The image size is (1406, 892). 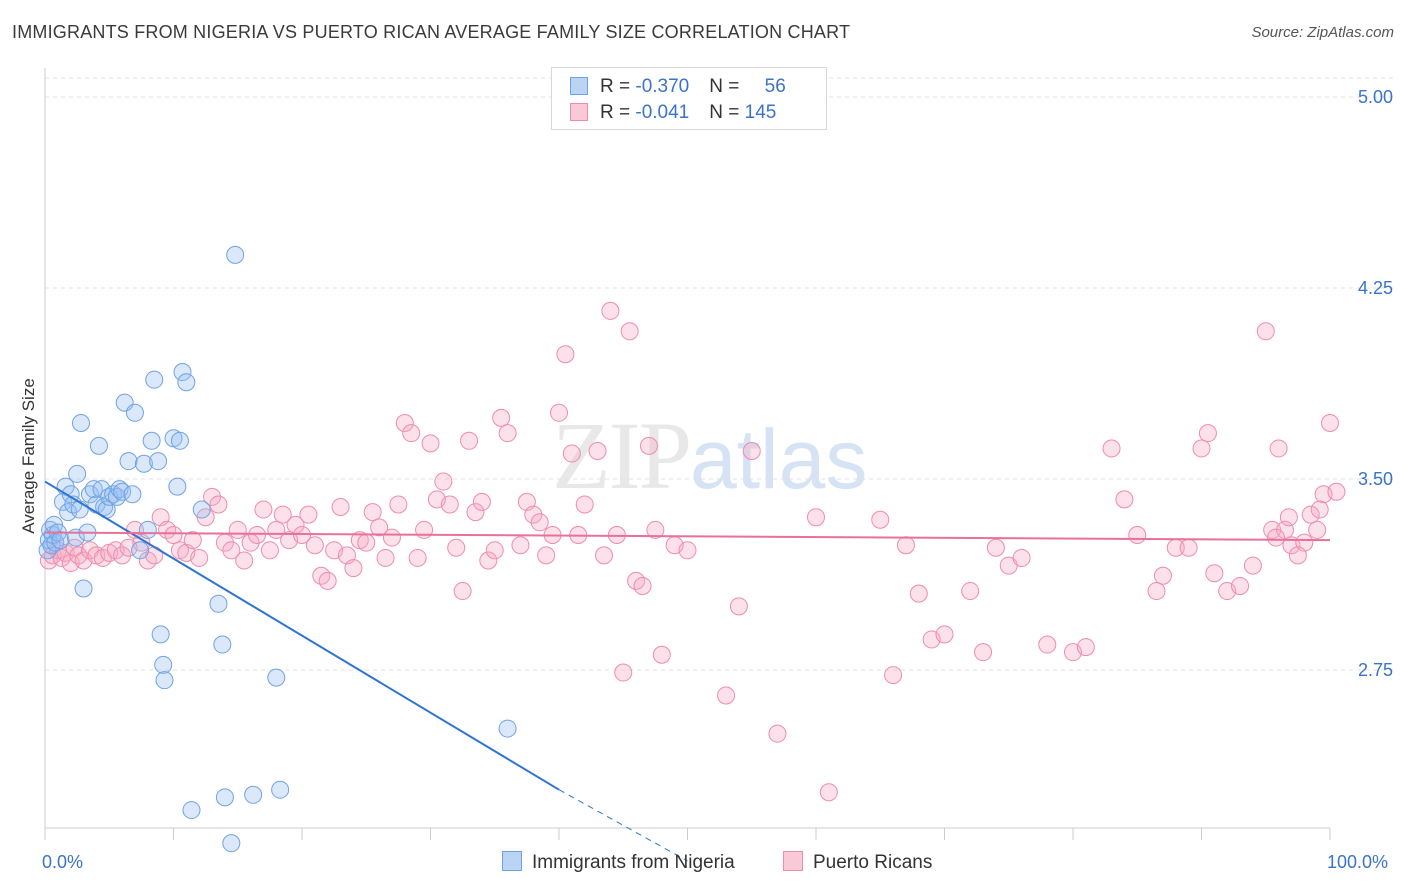 I want to click on legend: R = -0.370 N = 56 R = -0.041 N = 145, so click(x=689, y=98).